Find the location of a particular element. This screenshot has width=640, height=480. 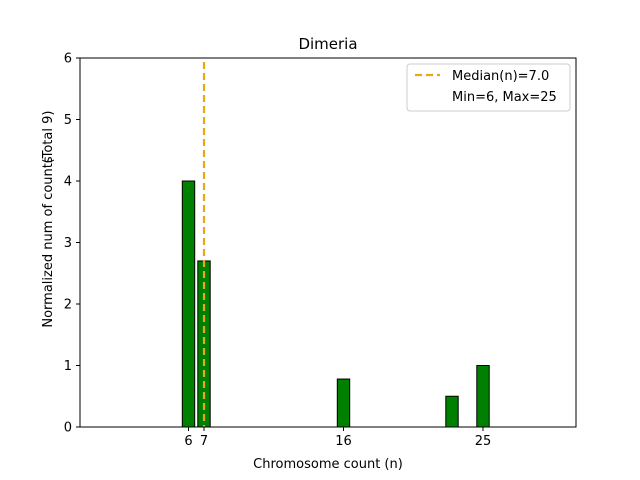

y-axis-label: Normalized num of counts is located at coordinates (48, 241).